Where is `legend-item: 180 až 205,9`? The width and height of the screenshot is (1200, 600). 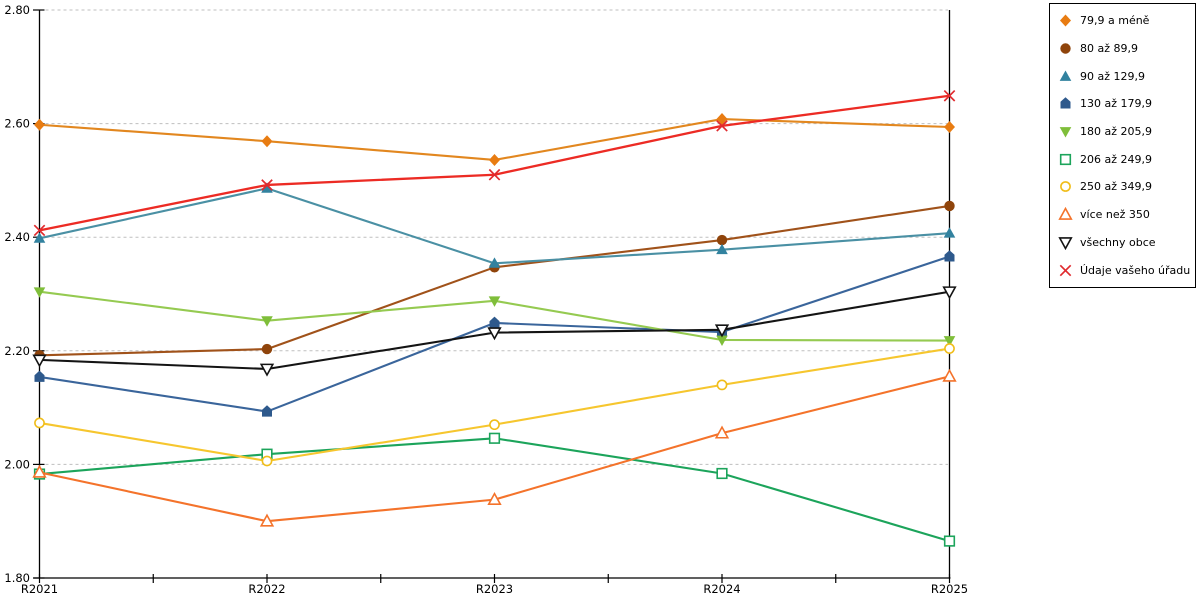 legend-item: 180 až 205,9 is located at coordinates (1126, 131).